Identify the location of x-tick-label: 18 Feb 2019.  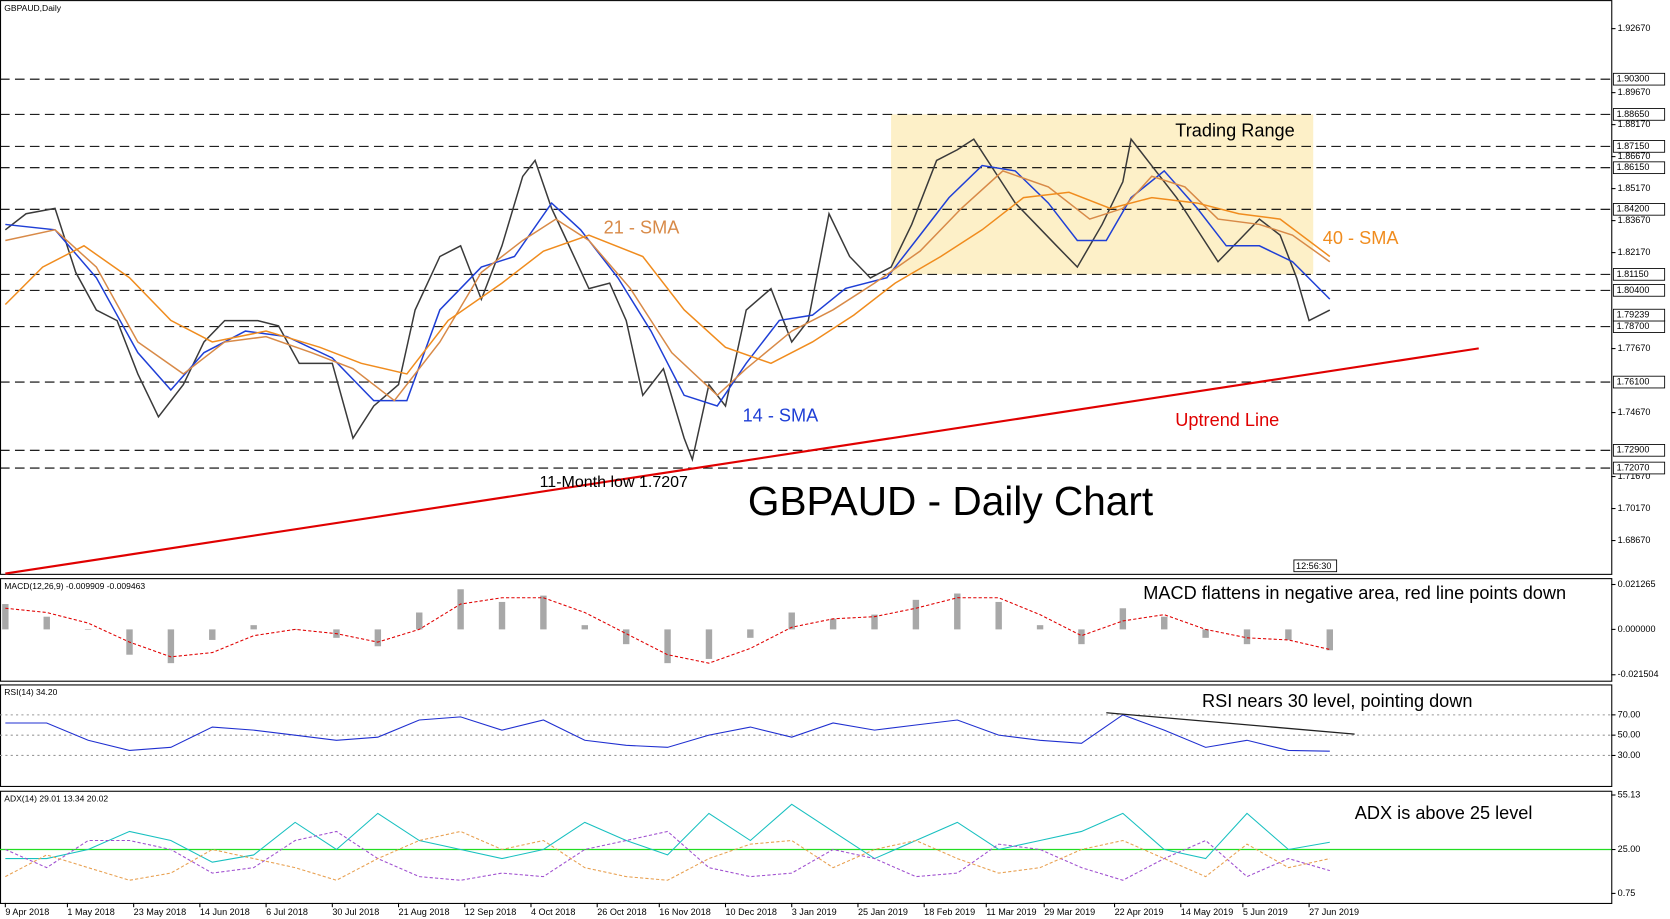
(949, 912).